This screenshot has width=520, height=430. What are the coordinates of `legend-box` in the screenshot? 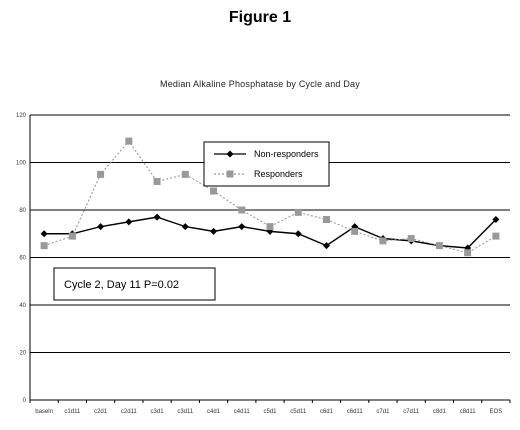 It's located at (266, 164).